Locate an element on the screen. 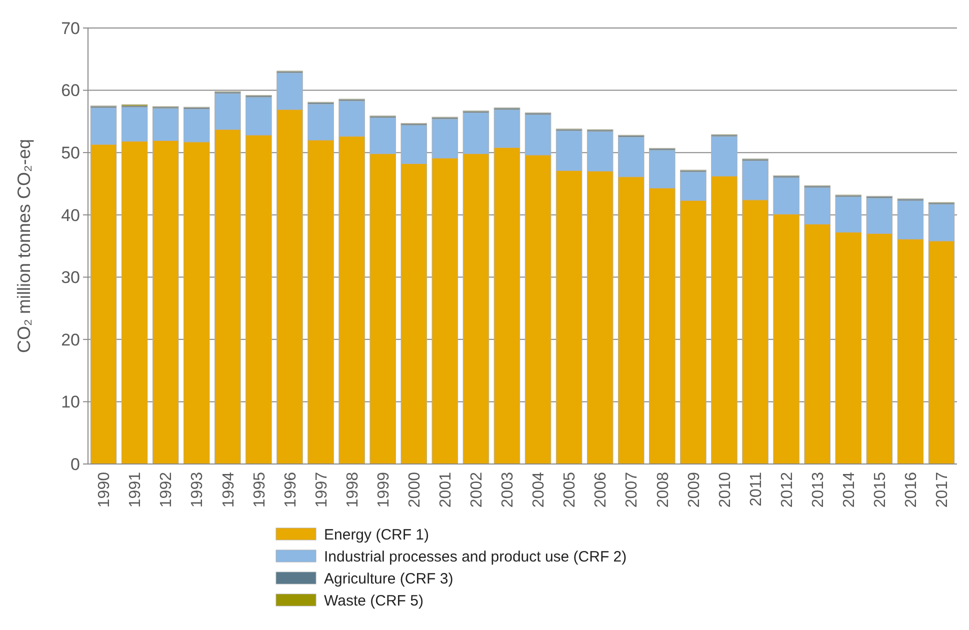 The width and height of the screenshot is (969, 630). x-tick-label: 1993 is located at coordinates (197, 490).